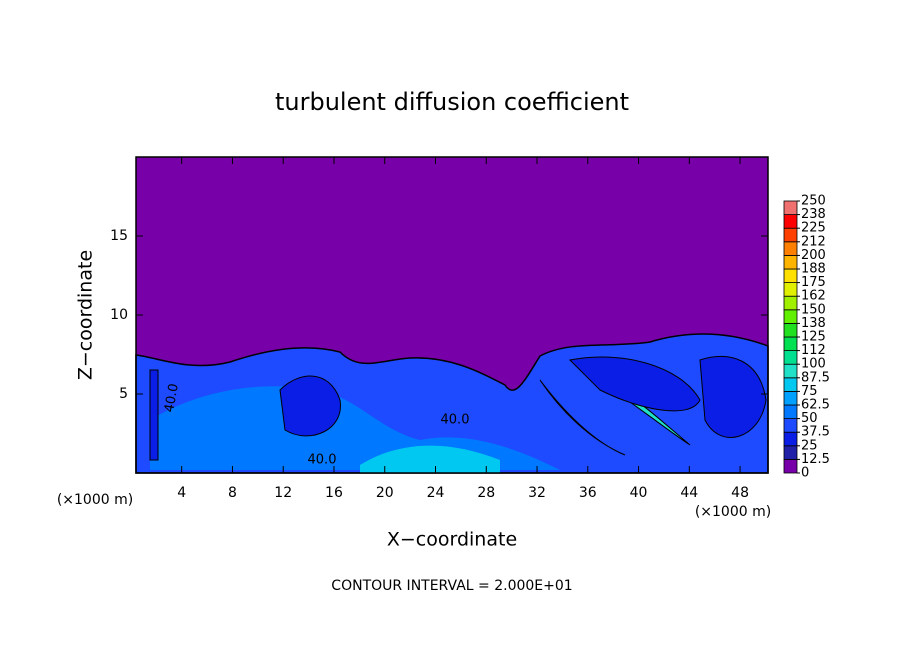  What do you see at coordinates (740, 493) in the screenshot?
I see `x-tick-label: 48` at bounding box center [740, 493].